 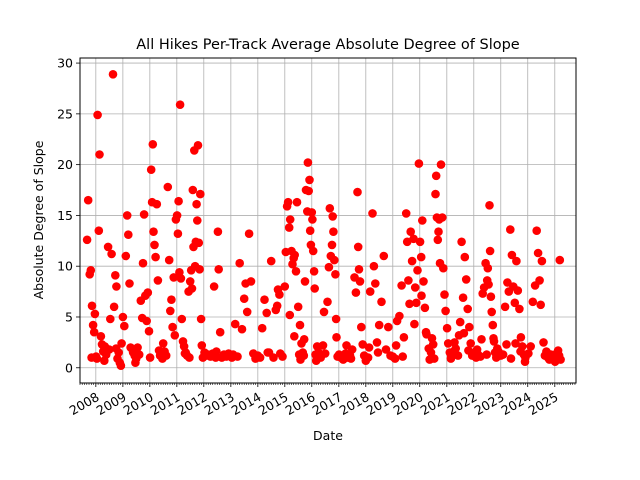 I want to click on y-tick-label: 30, so click(x=65, y=63).